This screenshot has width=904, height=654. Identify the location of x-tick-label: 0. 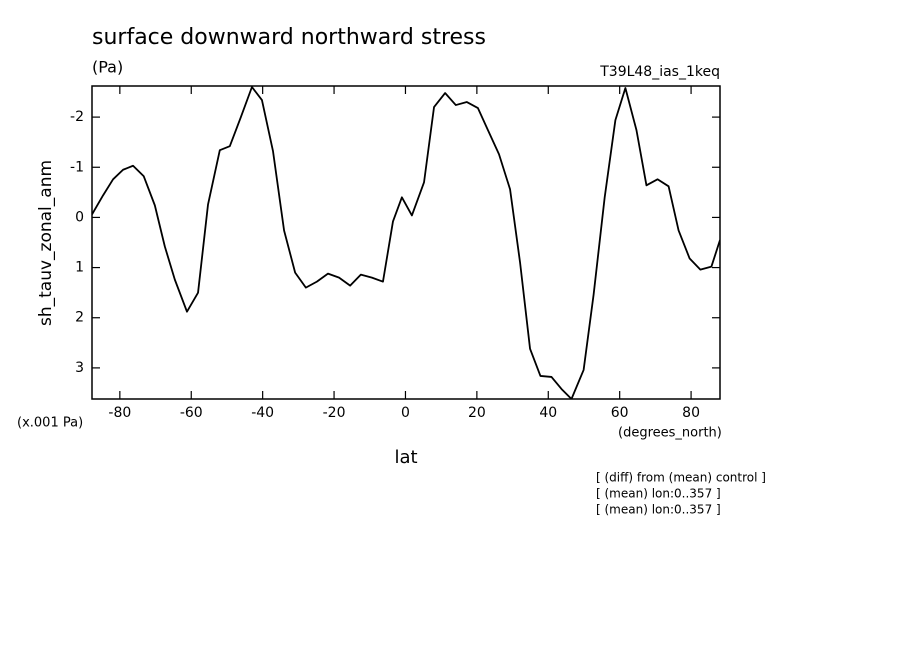
(405, 413).